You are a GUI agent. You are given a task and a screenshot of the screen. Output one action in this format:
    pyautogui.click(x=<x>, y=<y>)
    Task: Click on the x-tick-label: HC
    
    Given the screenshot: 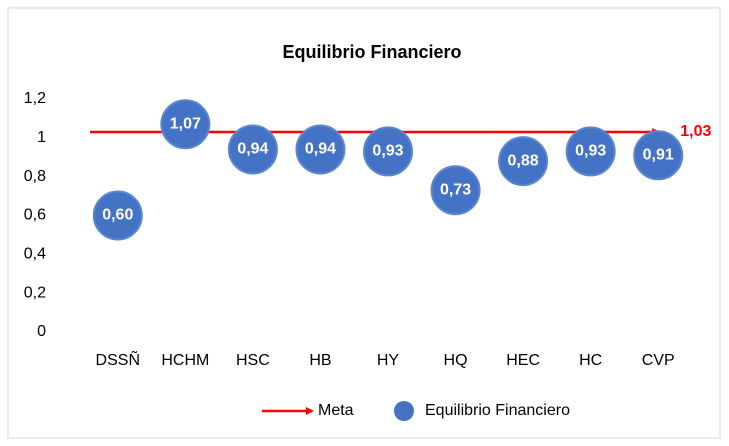 What is the action you would take?
    pyautogui.click(x=590, y=360)
    